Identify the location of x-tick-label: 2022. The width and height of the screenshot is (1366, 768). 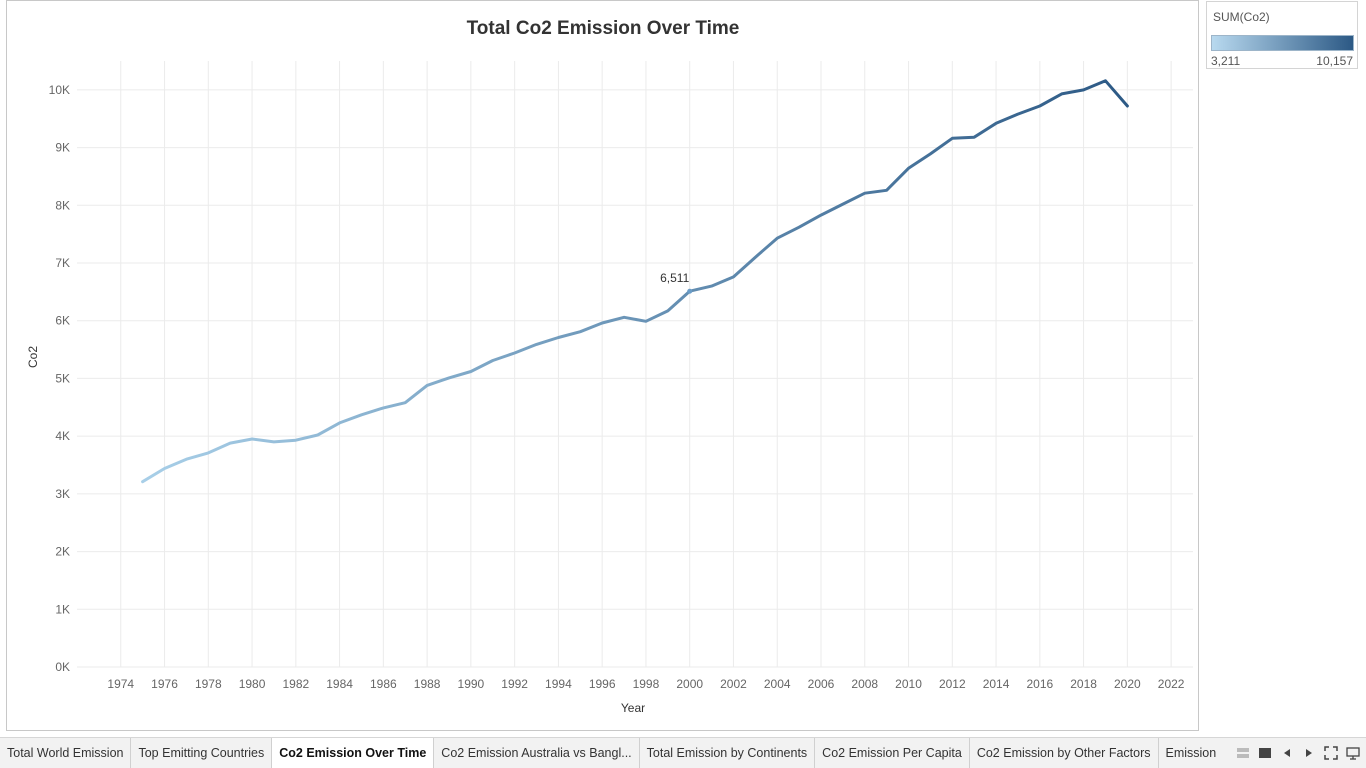
(1171, 684).